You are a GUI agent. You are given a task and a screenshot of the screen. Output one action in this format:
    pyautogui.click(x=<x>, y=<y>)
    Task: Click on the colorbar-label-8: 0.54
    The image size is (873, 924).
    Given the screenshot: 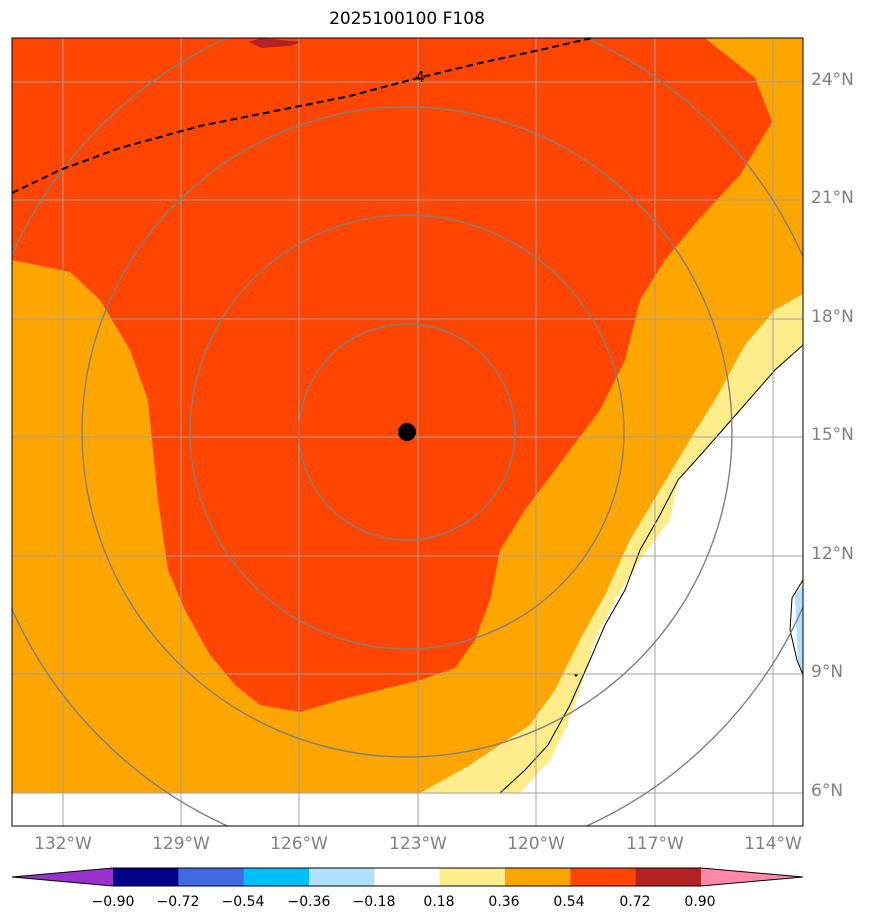 What is the action you would take?
    pyautogui.click(x=569, y=902)
    